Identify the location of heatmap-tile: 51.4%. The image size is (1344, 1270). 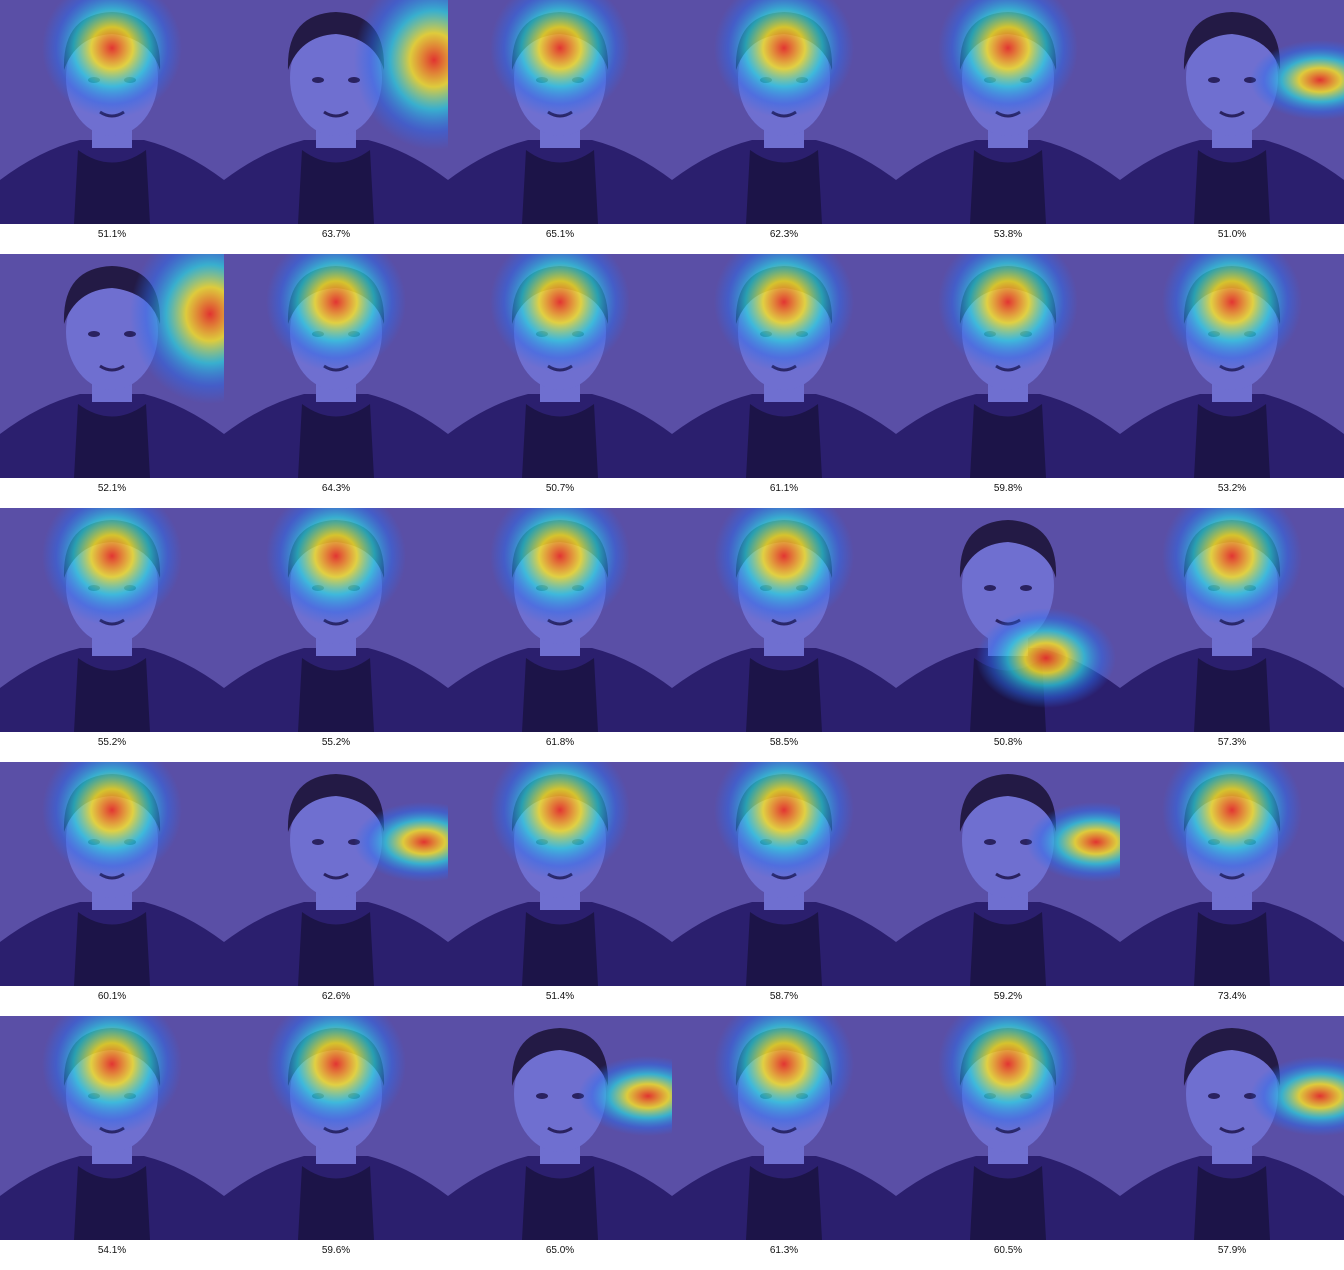
(560, 889).